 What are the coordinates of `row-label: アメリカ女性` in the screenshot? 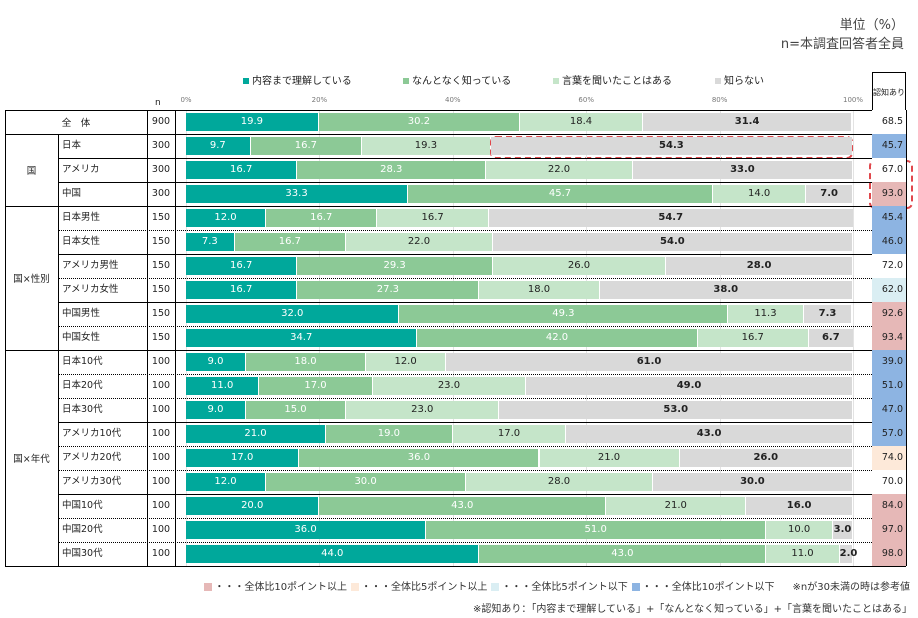 It's located at (90, 289).